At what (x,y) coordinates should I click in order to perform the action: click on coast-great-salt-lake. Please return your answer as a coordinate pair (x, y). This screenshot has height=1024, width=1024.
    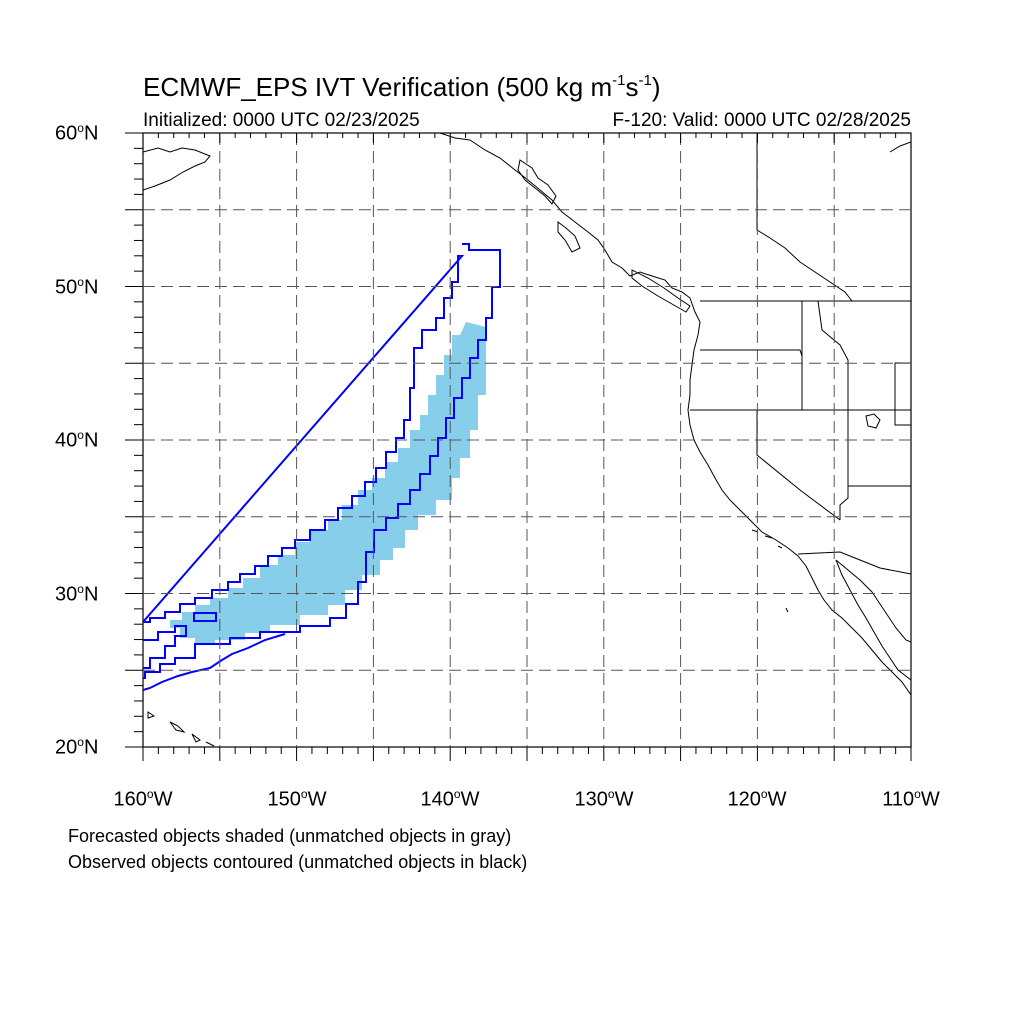
    Looking at the image, I should click on (873, 421).